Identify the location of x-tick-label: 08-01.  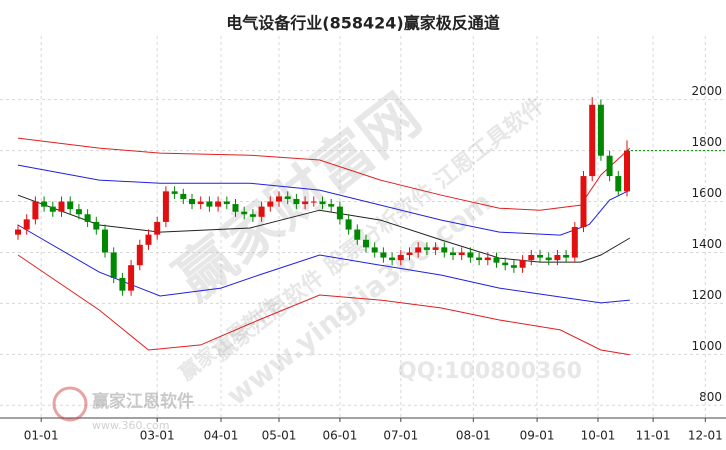
(473, 436).